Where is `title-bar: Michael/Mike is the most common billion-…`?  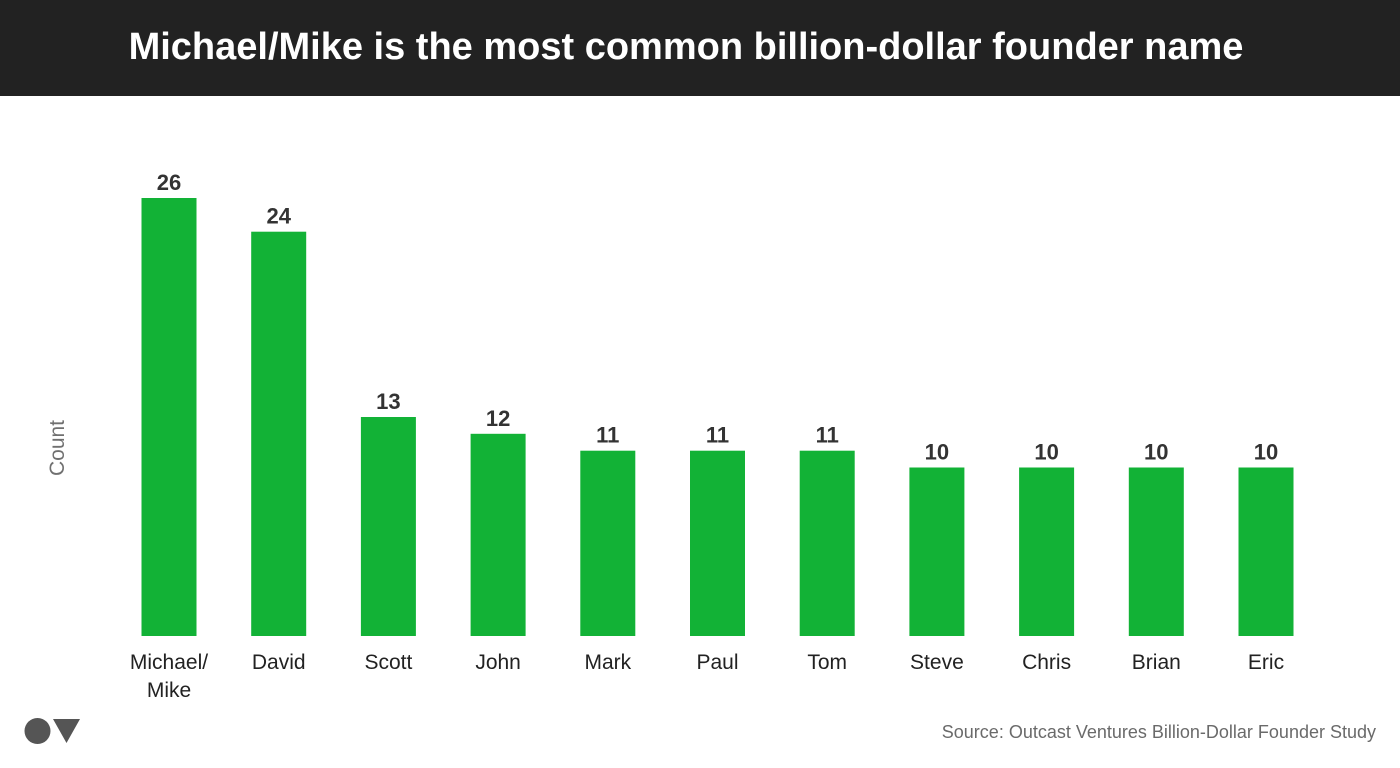
title-bar: Michael/Mike is the most common billion-… is located at coordinates (700, 48).